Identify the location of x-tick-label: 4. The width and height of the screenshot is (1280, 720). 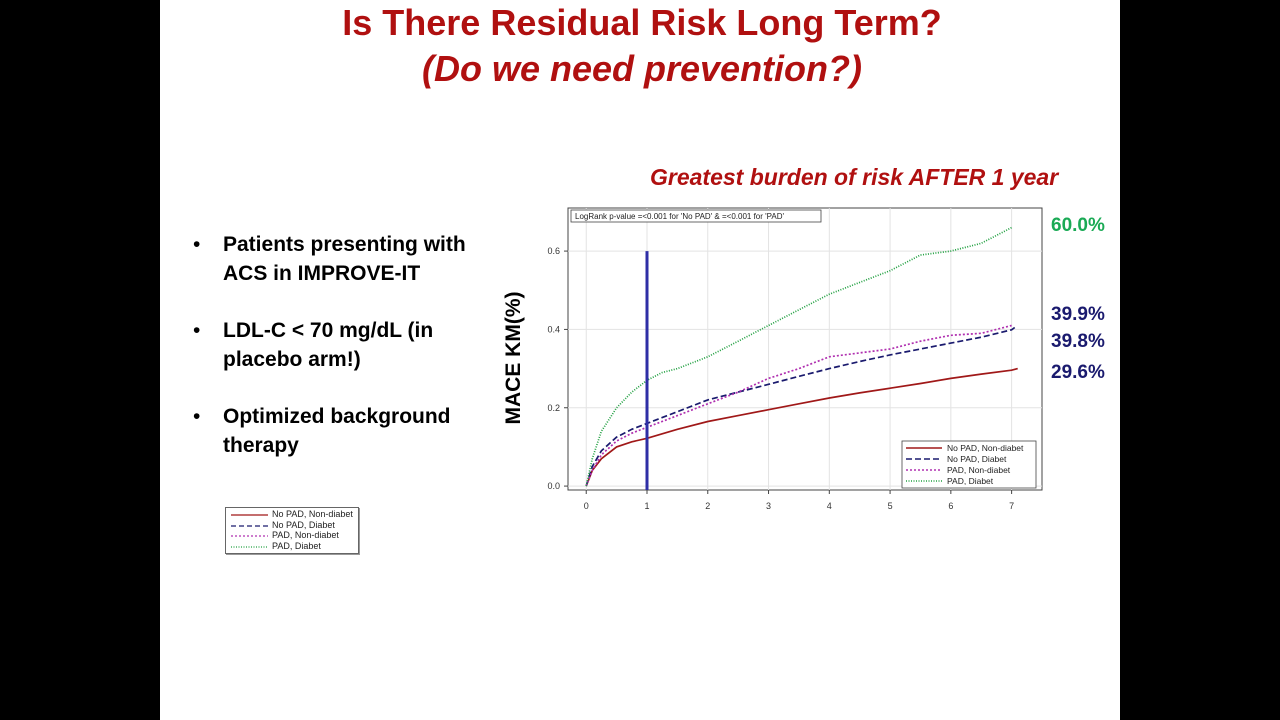
(829, 506).